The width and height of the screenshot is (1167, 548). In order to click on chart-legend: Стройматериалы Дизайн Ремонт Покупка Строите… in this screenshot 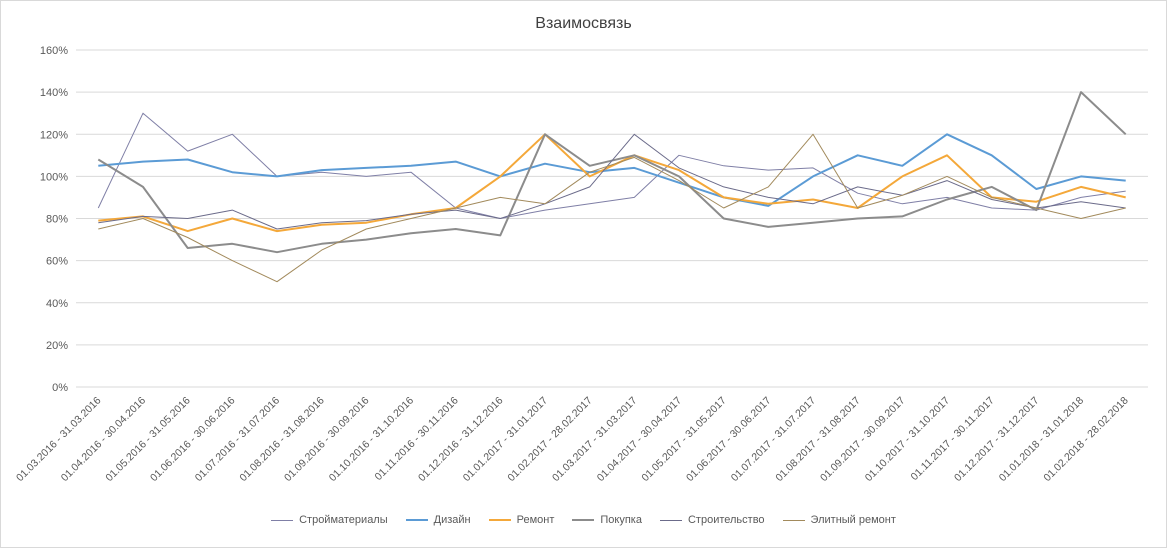, I will do `click(583, 520)`.